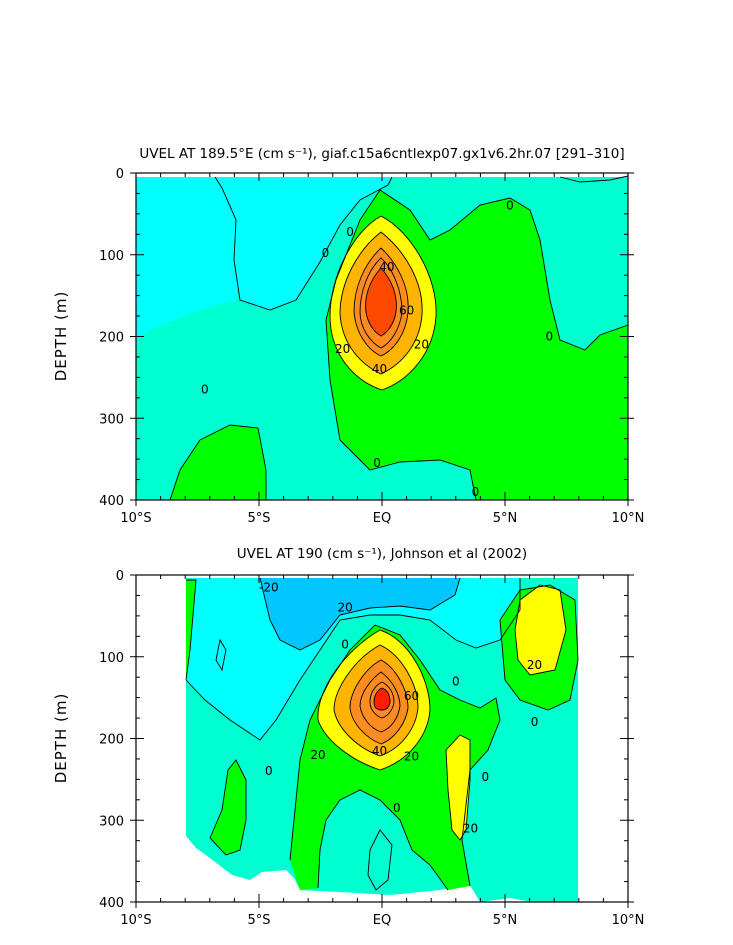 The height and width of the screenshot is (945, 733). What do you see at coordinates (540, 630) in the screenshot?
I see `fill-jet-20-obs-east` at bounding box center [540, 630].